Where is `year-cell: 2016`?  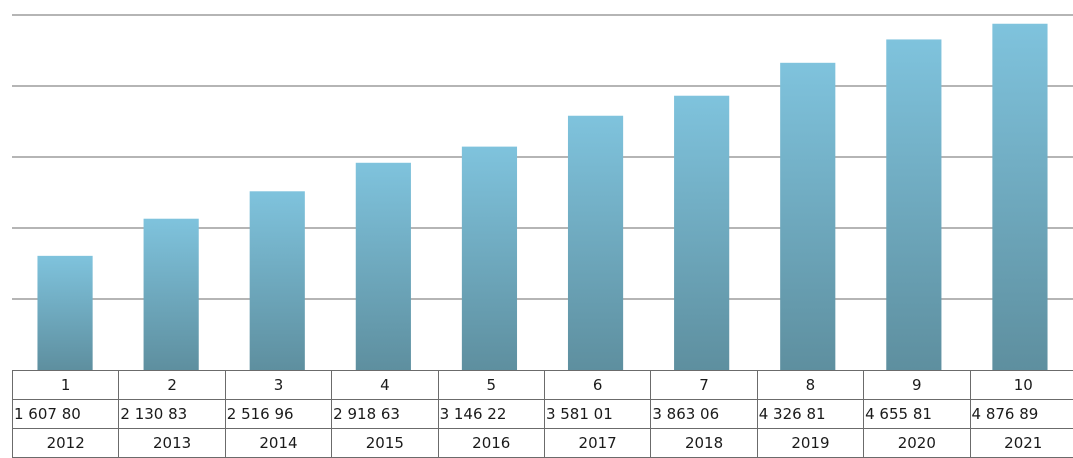 year-cell: 2016 is located at coordinates (491, 443).